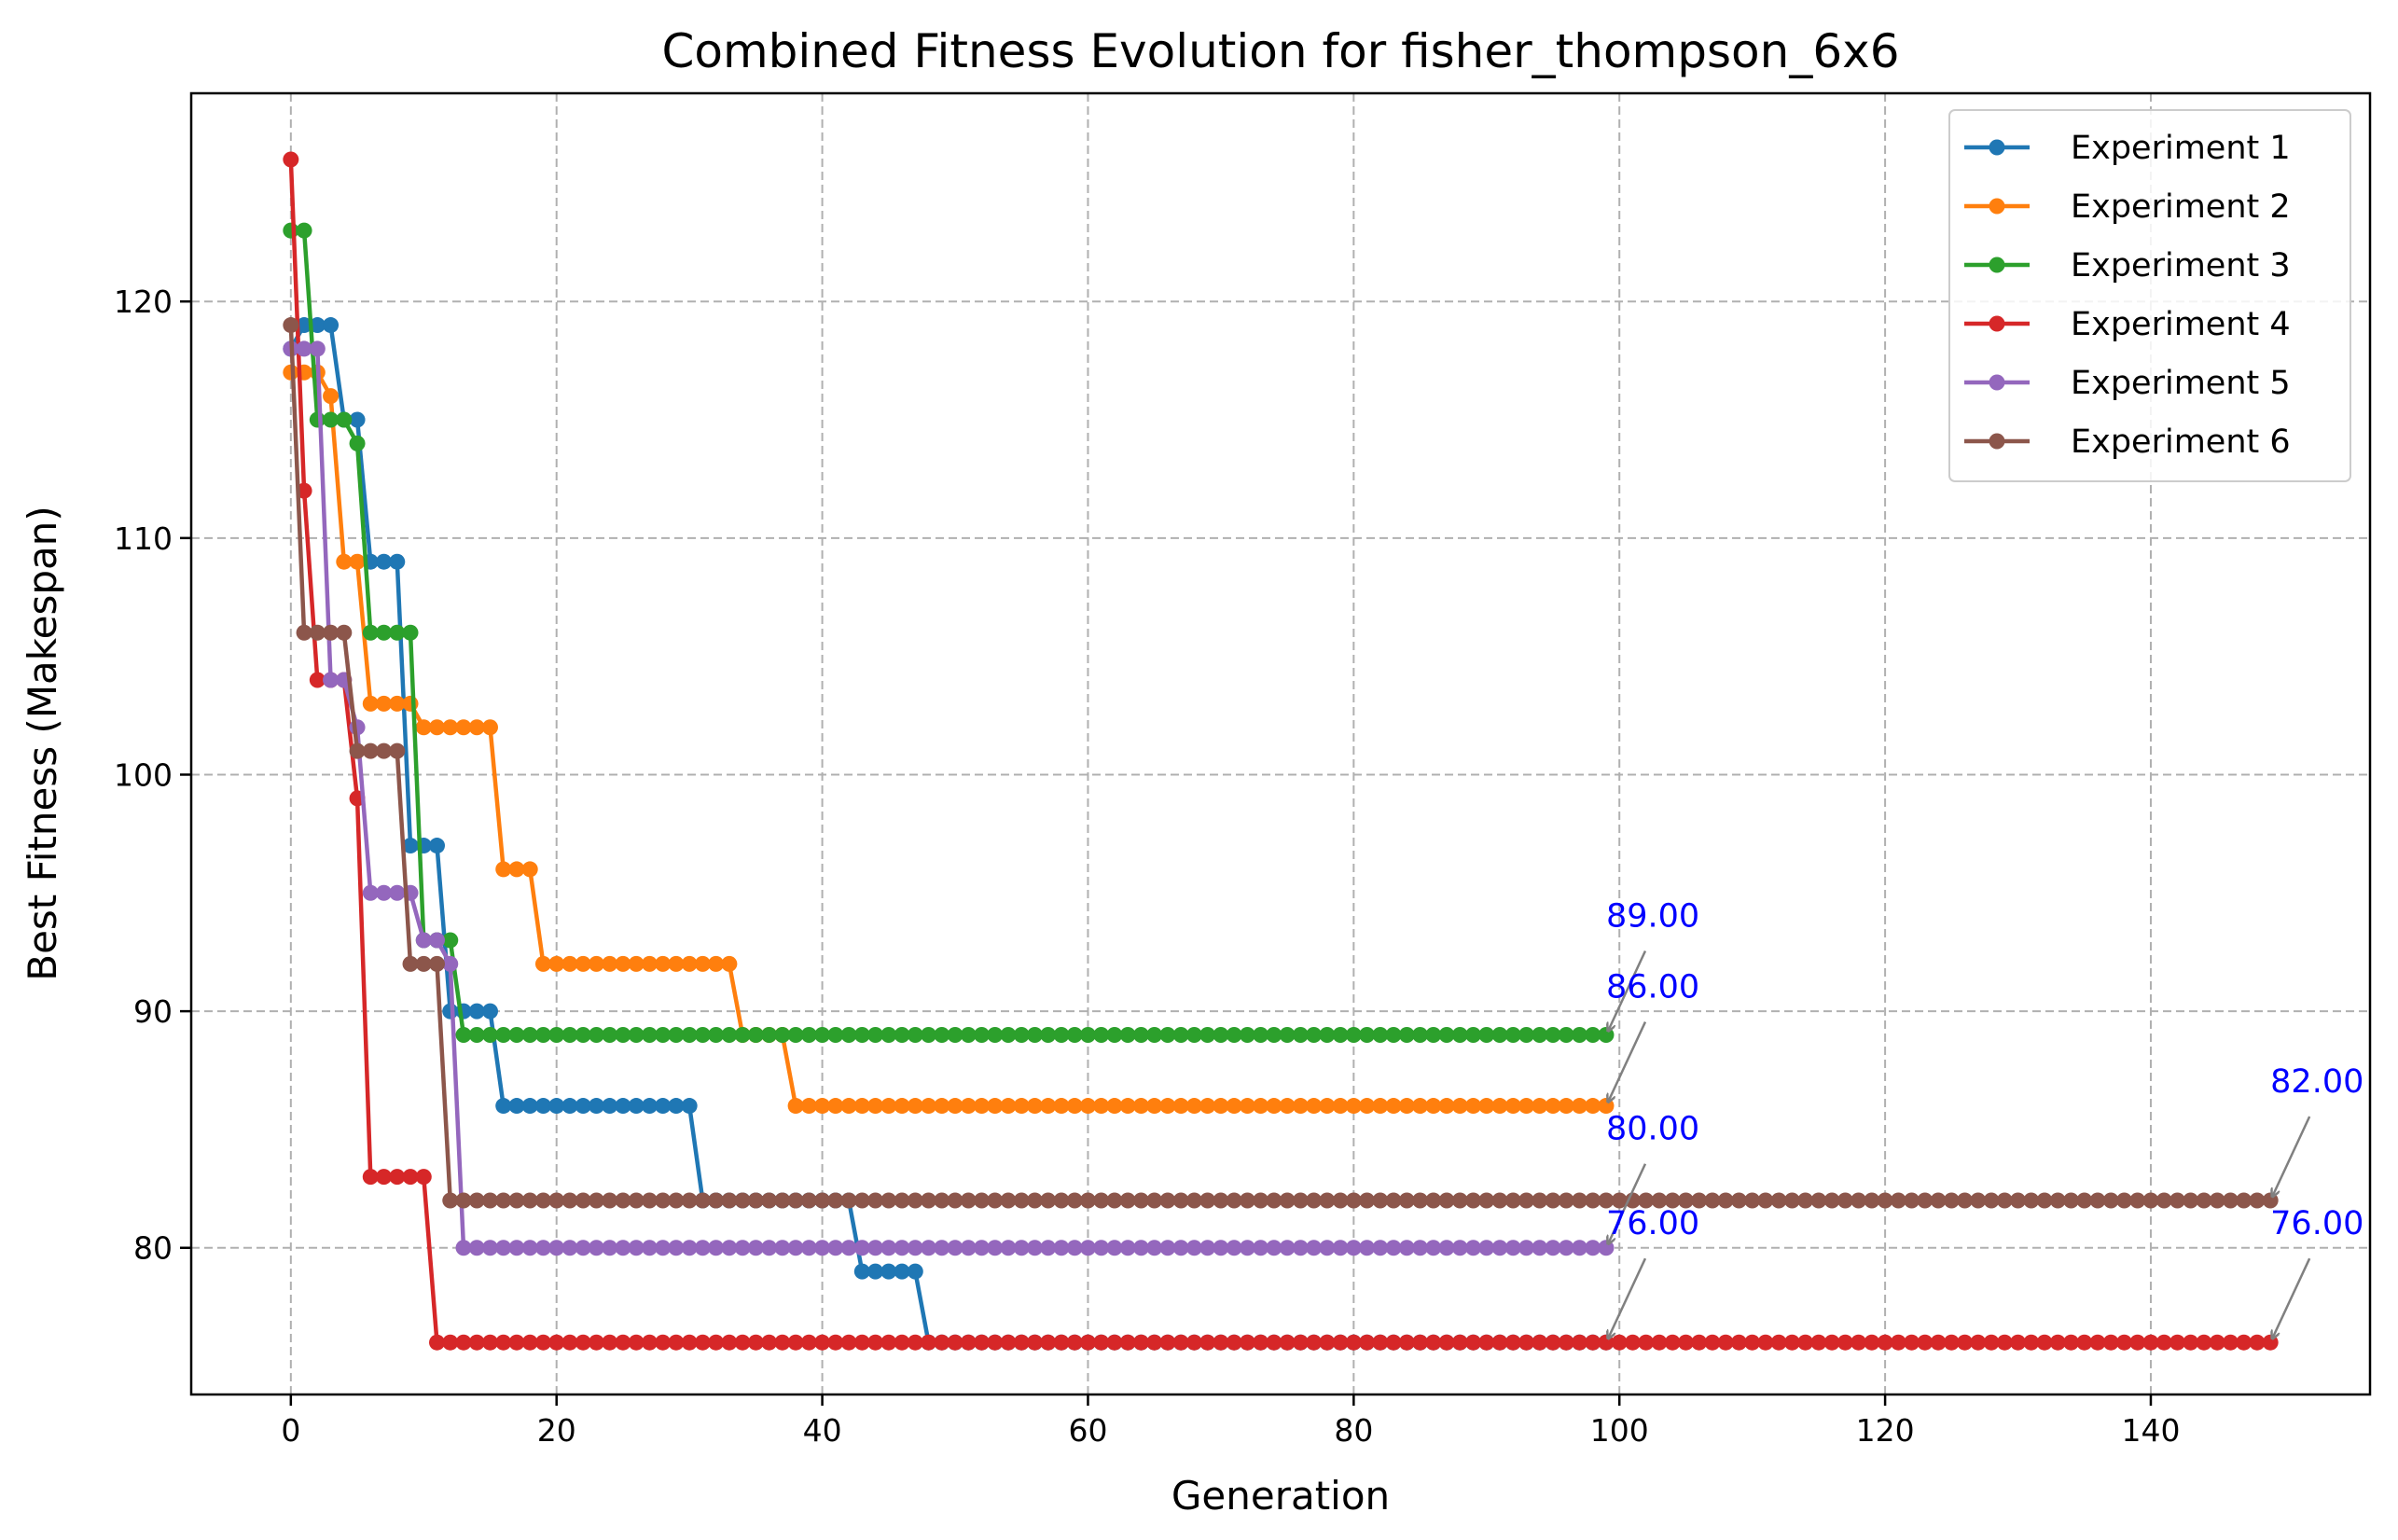  I want to click on x-tick-label: 60, so click(1088, 1430).